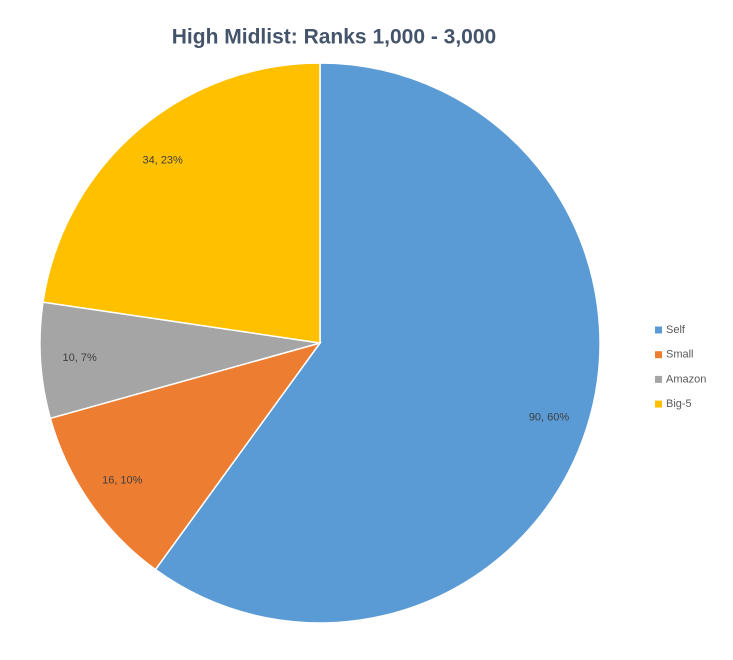  Describe the element at coordinates (686, 379) in the screenshot. I see `legend-label: Amazon` at that location.